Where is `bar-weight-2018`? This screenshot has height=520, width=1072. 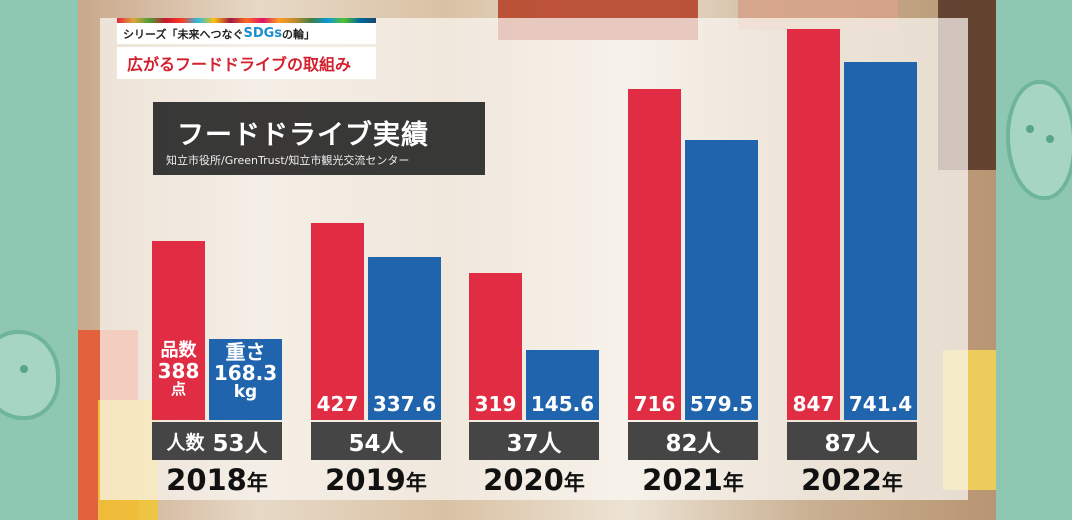 bar-weight-2018 is located at coordinates (245, 379).